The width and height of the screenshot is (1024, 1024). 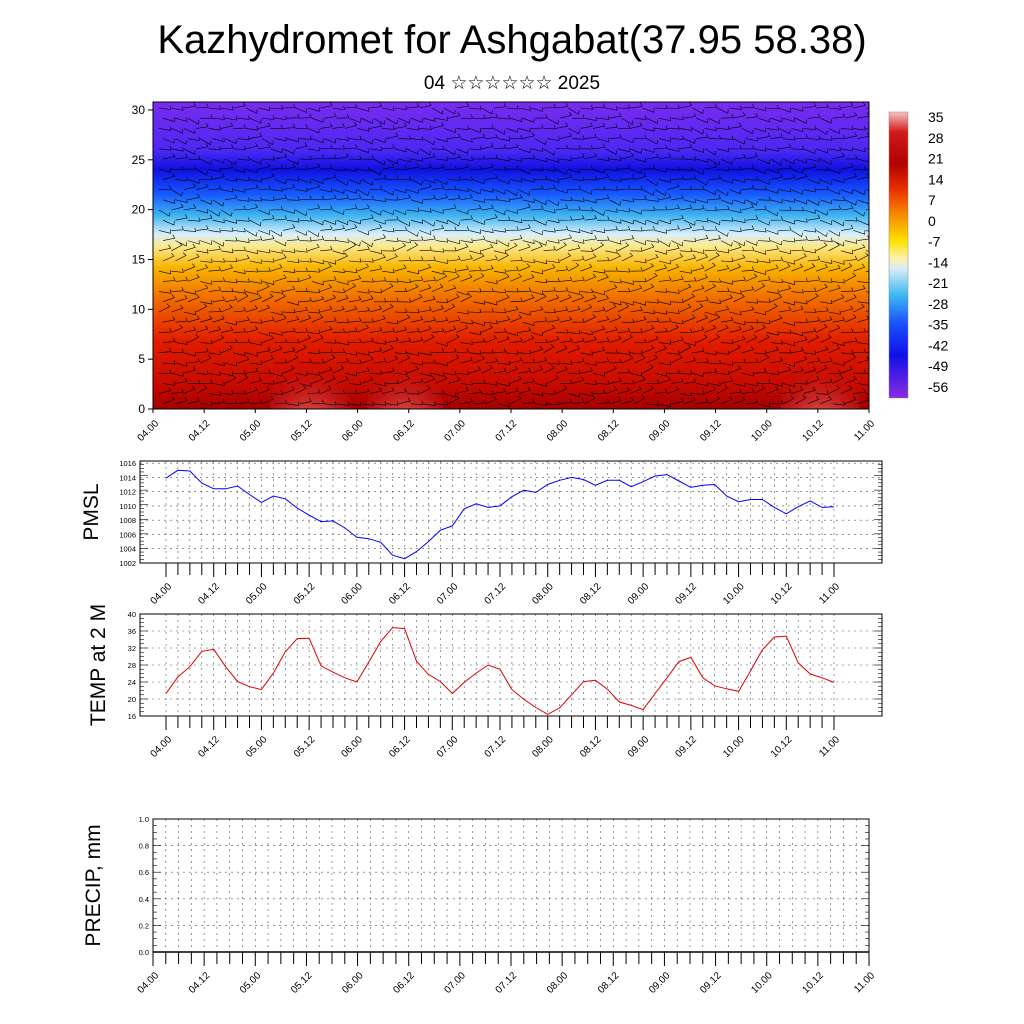 What do you see at coordinates (141, 359) in the screenshot?
I see `y-tick-label: 5` at bounding box center [141, 359].